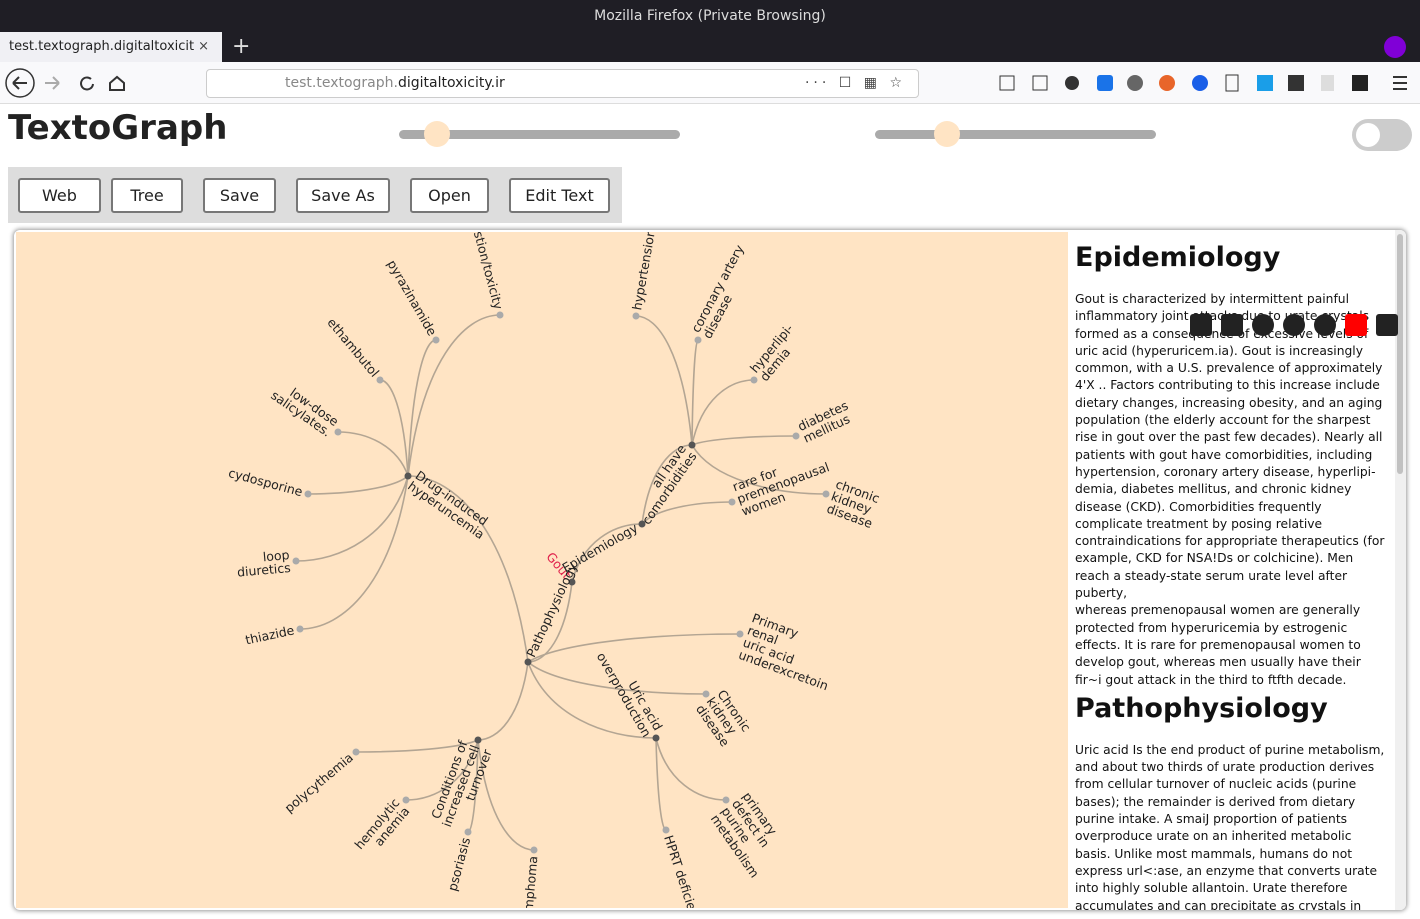 This screenshot has height=919, width=1420. What do you see at coordinates (343, 195) in the screenshot?
I see `button: Save As` at bounding box center [343, 195].